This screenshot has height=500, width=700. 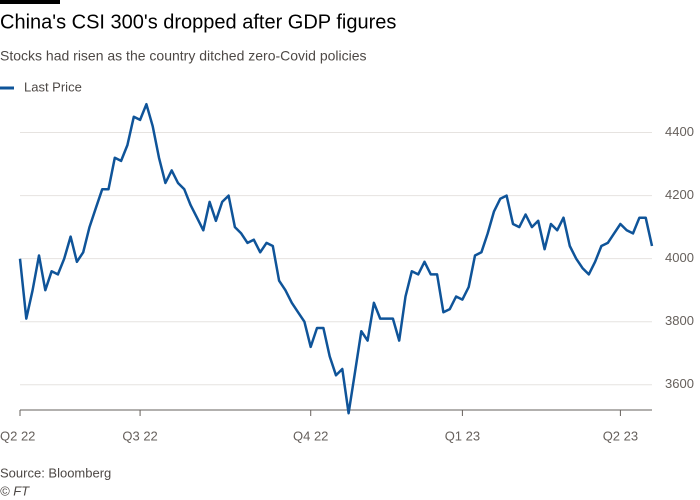 What do you see at coordinates (462, 435) in the screenshot?
I see `x-tick-label: Q1 23` at bounding box center [462, 435].